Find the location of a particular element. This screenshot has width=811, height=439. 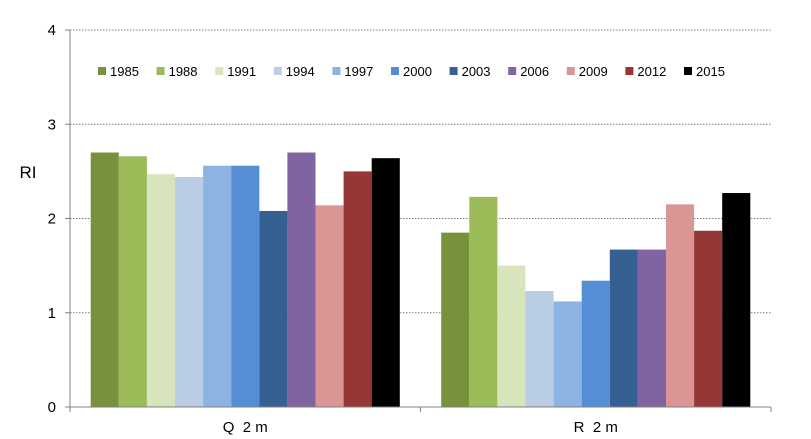

legend-swatch-1985 is located at coordinates (102, 71).